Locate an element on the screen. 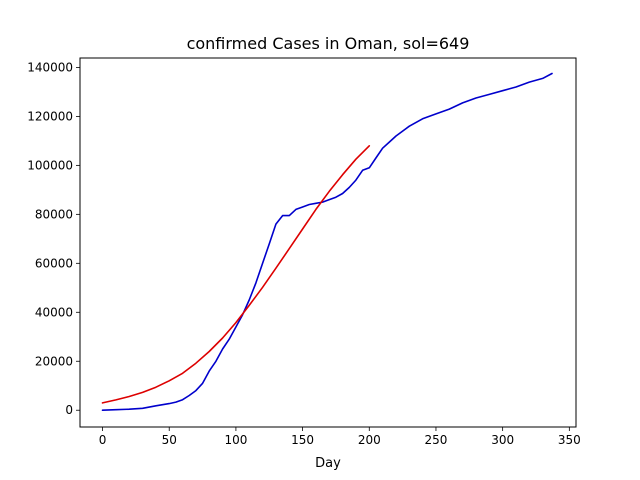  chart-title: confirmed Cases in Oman, sol=649 is located at coordinates (328, 43).